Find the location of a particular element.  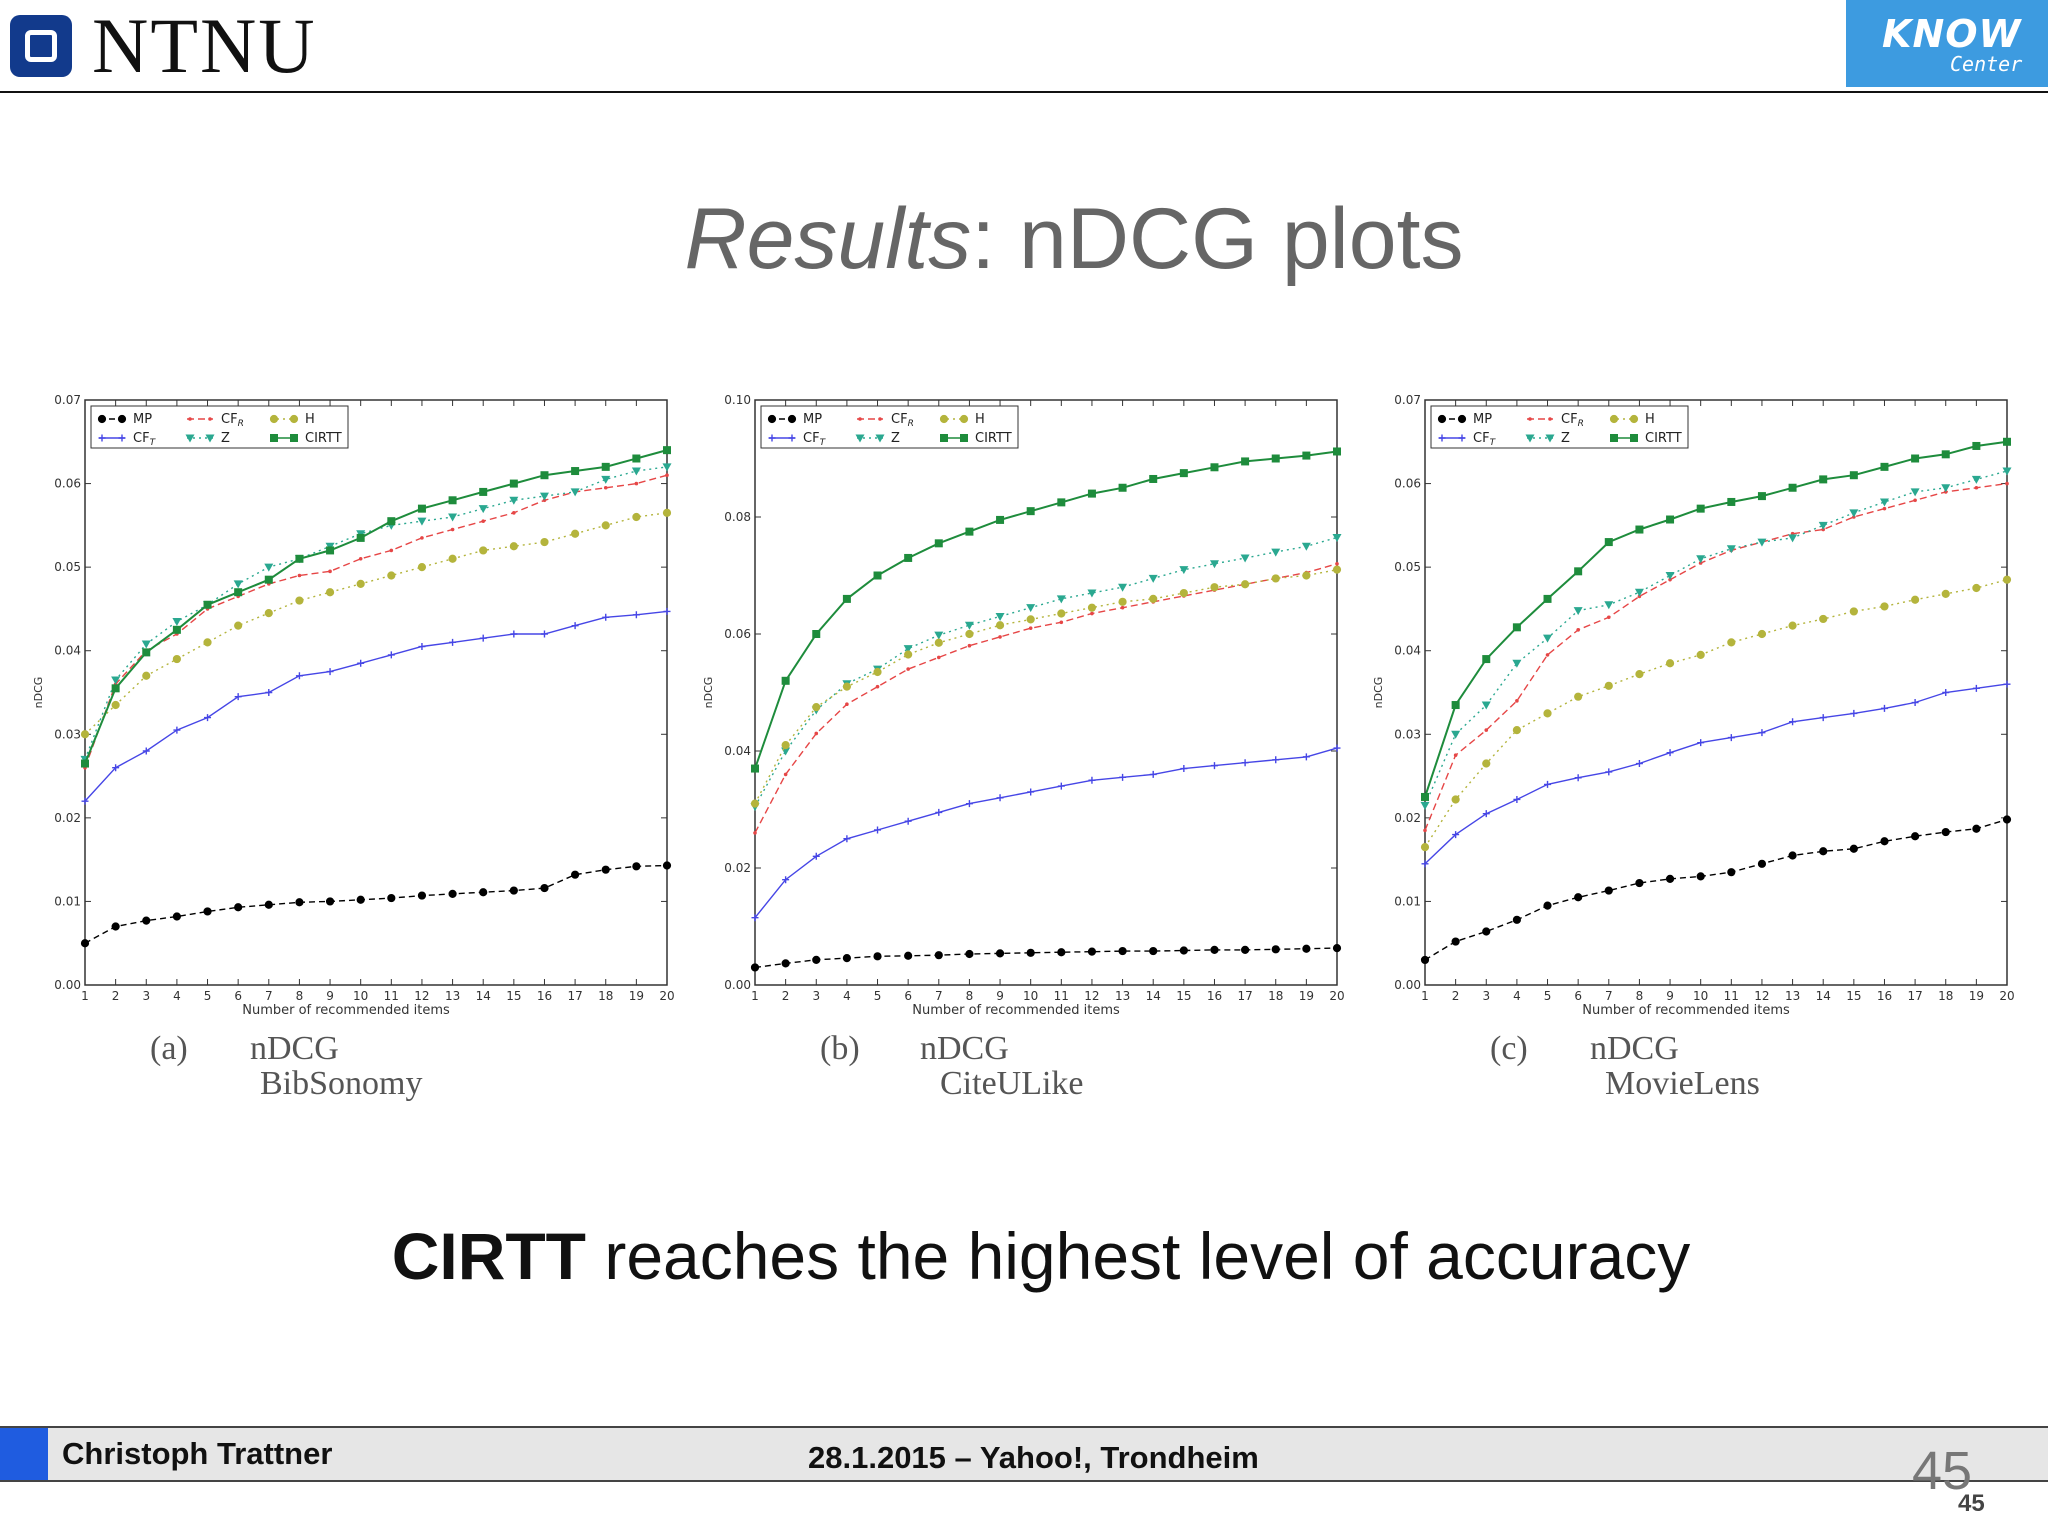

y-tick-label: 0.02 is located at coordinates (1407, 818).